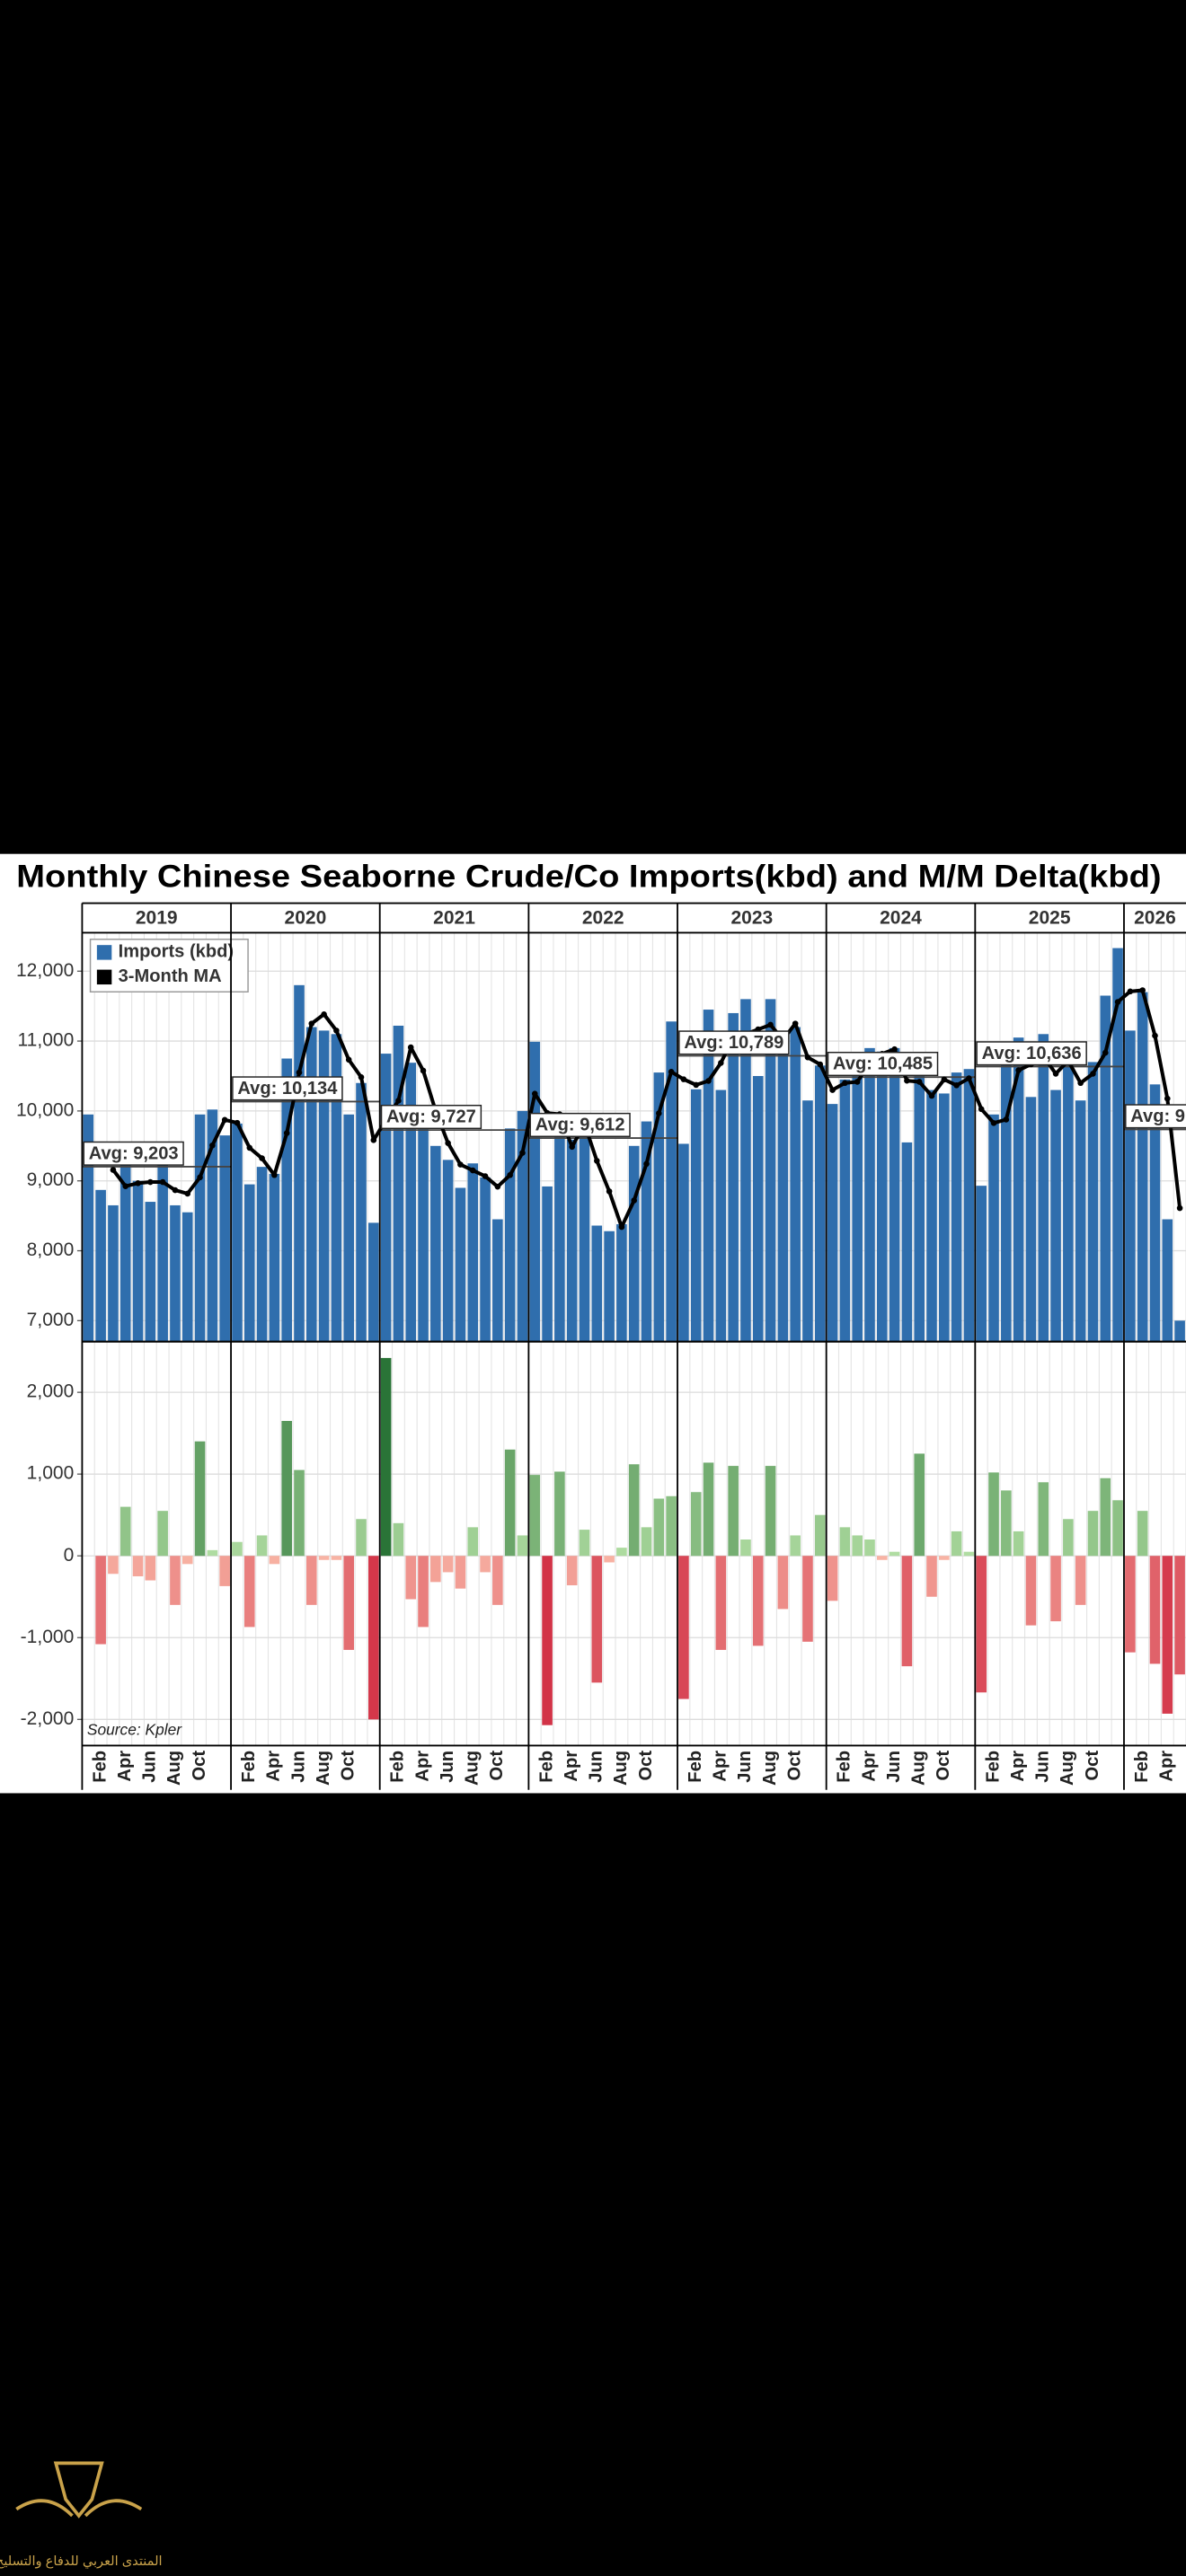  Describe the element at coordinates (51, 1391) in the screenshot. I see `y-tick-label: 2,000` at that location.